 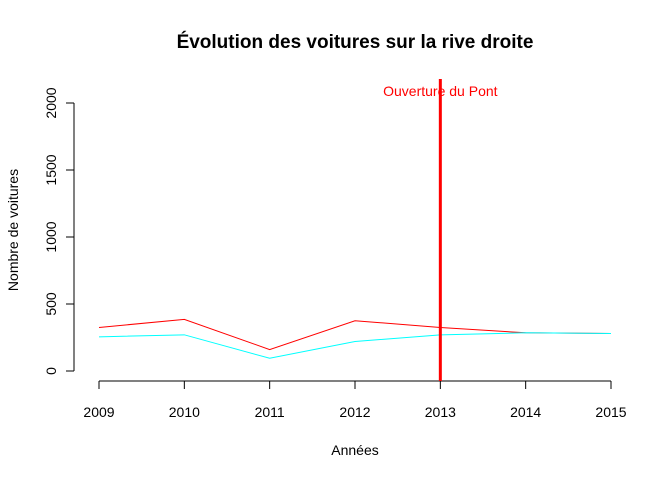 I want to click on x-tick-label: 2013, so click(x=440, y=412).